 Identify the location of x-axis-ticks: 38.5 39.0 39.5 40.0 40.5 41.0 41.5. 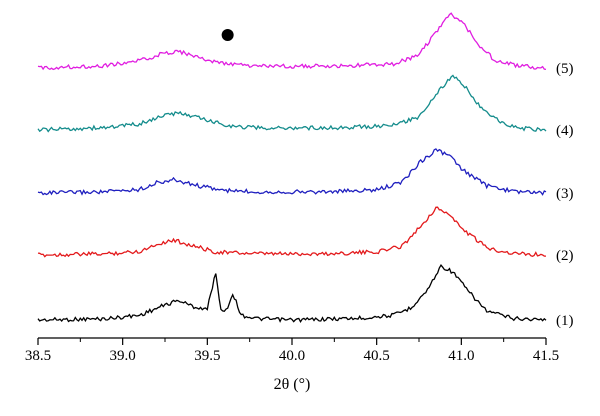
(292, 351).